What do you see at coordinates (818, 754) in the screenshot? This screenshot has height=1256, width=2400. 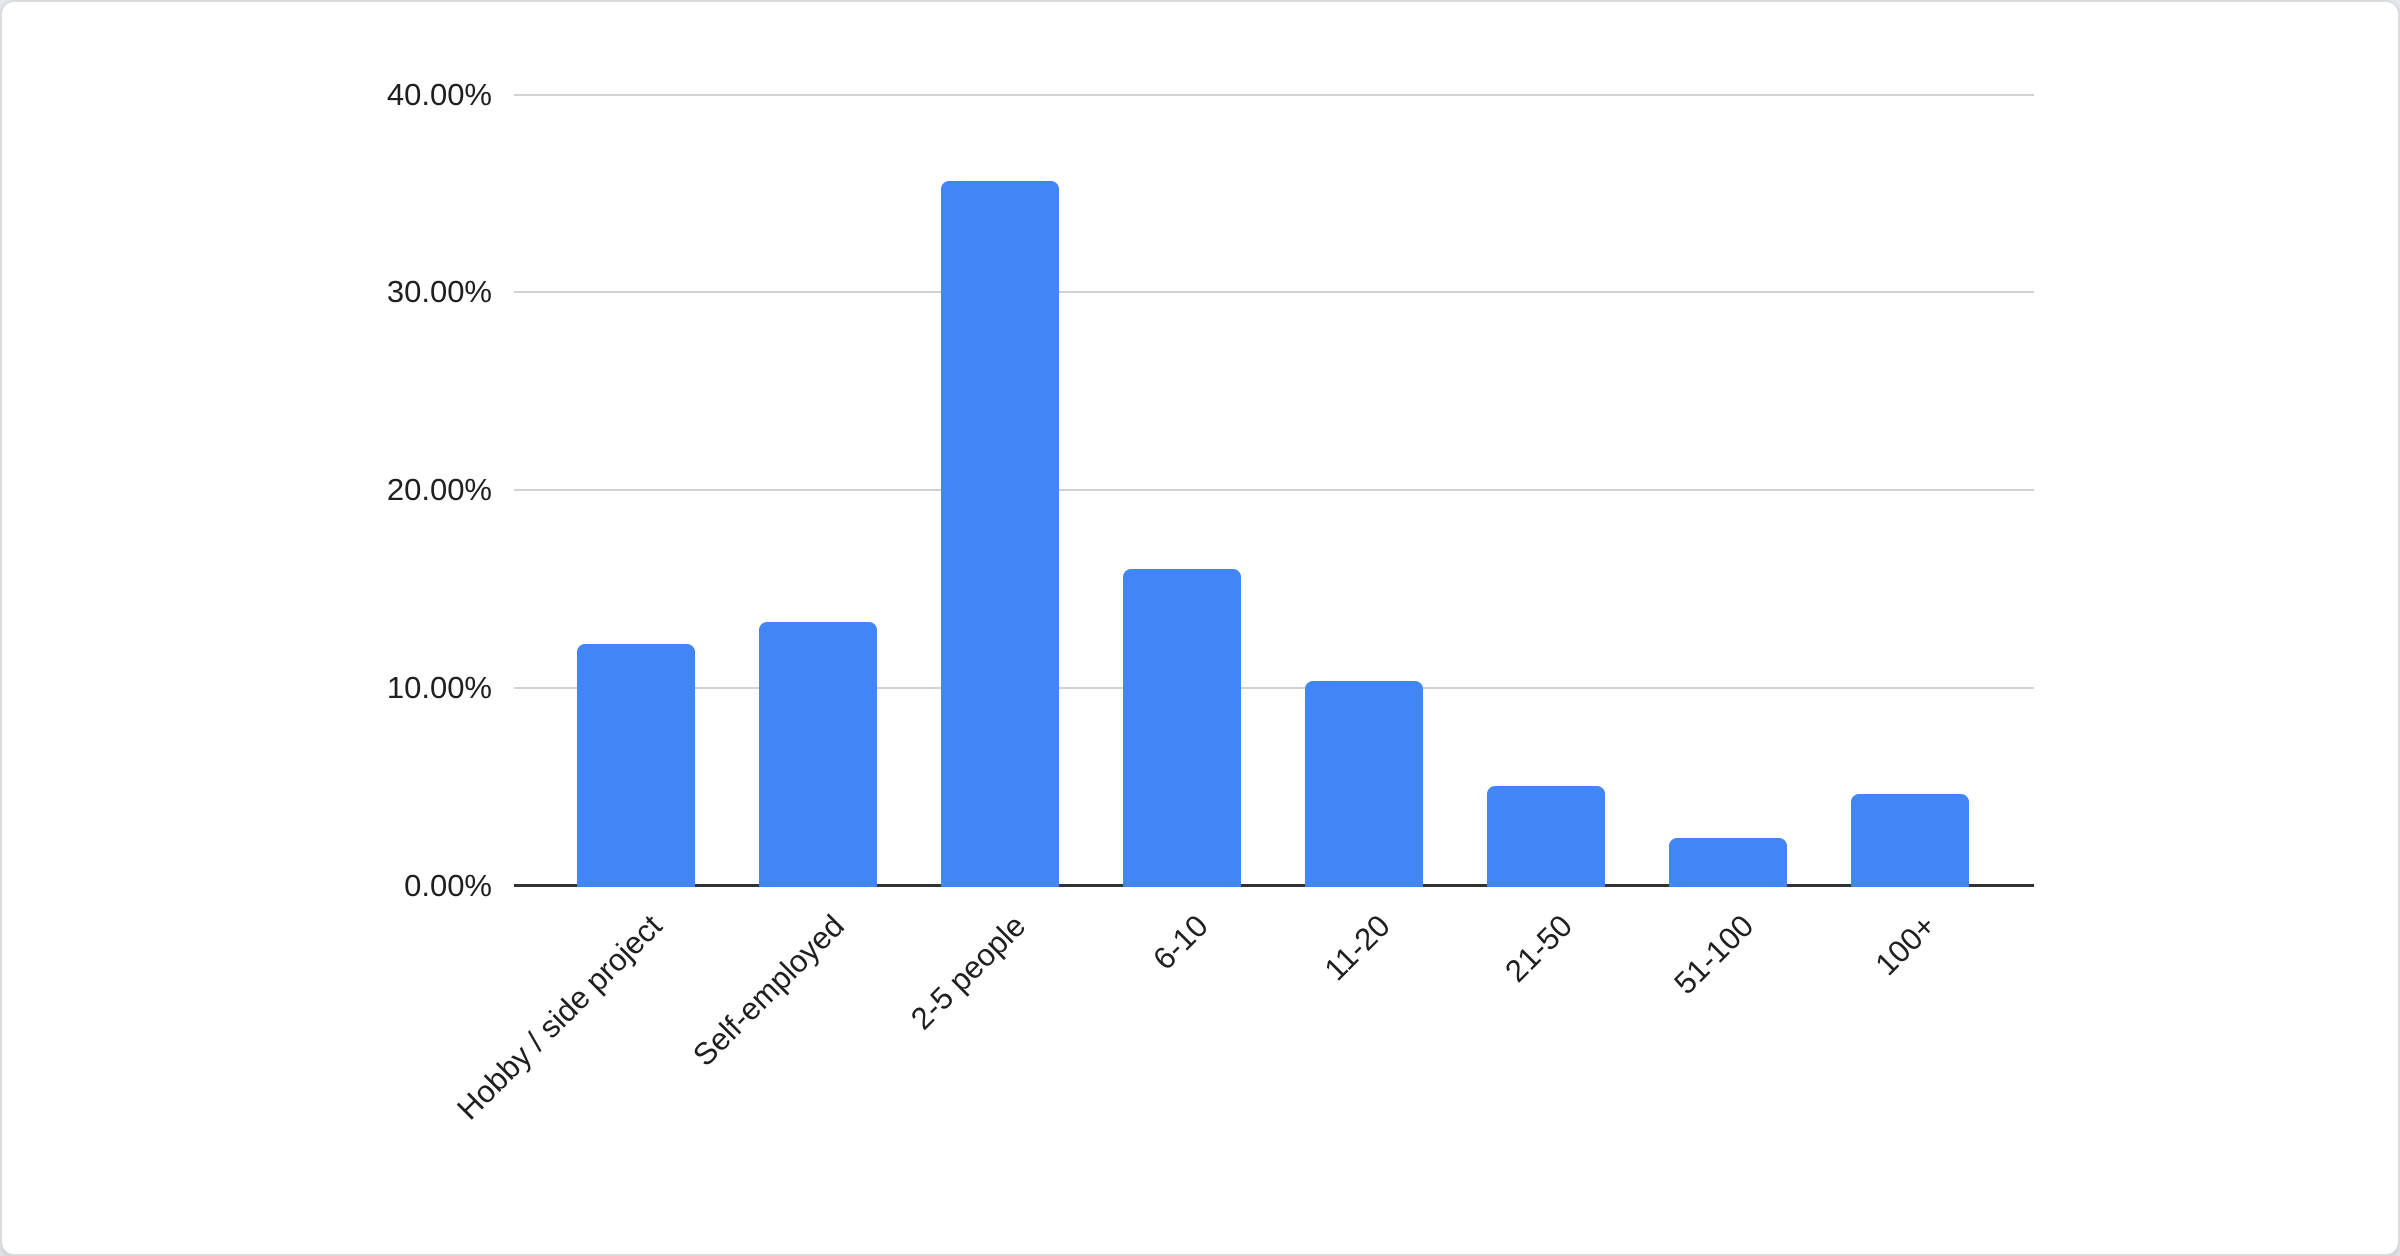 I see `bar-self-employed` at bounding box center [818, 754].